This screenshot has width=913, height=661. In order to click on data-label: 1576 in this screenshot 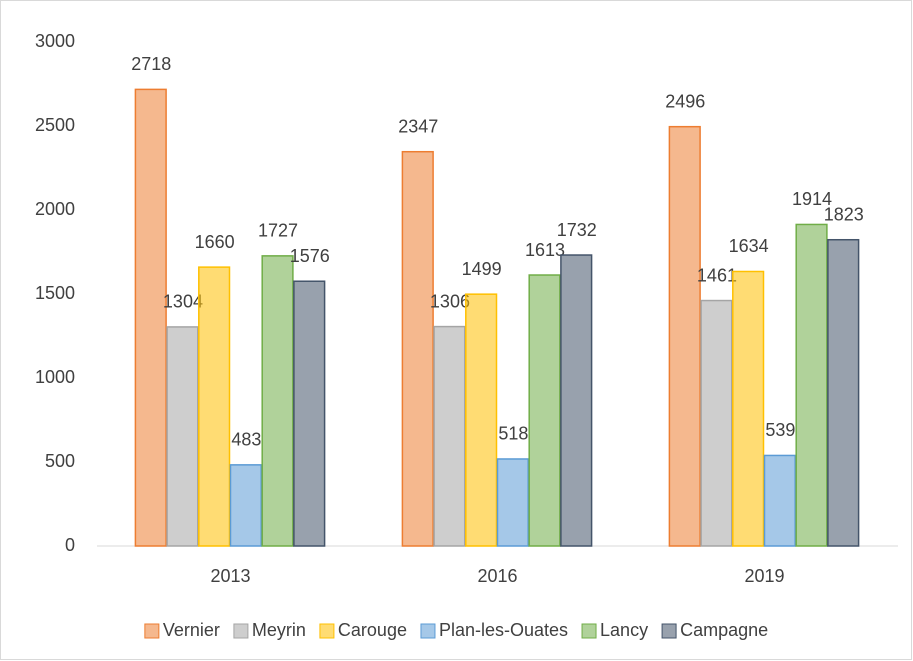, I will do `click(310, 256)`.